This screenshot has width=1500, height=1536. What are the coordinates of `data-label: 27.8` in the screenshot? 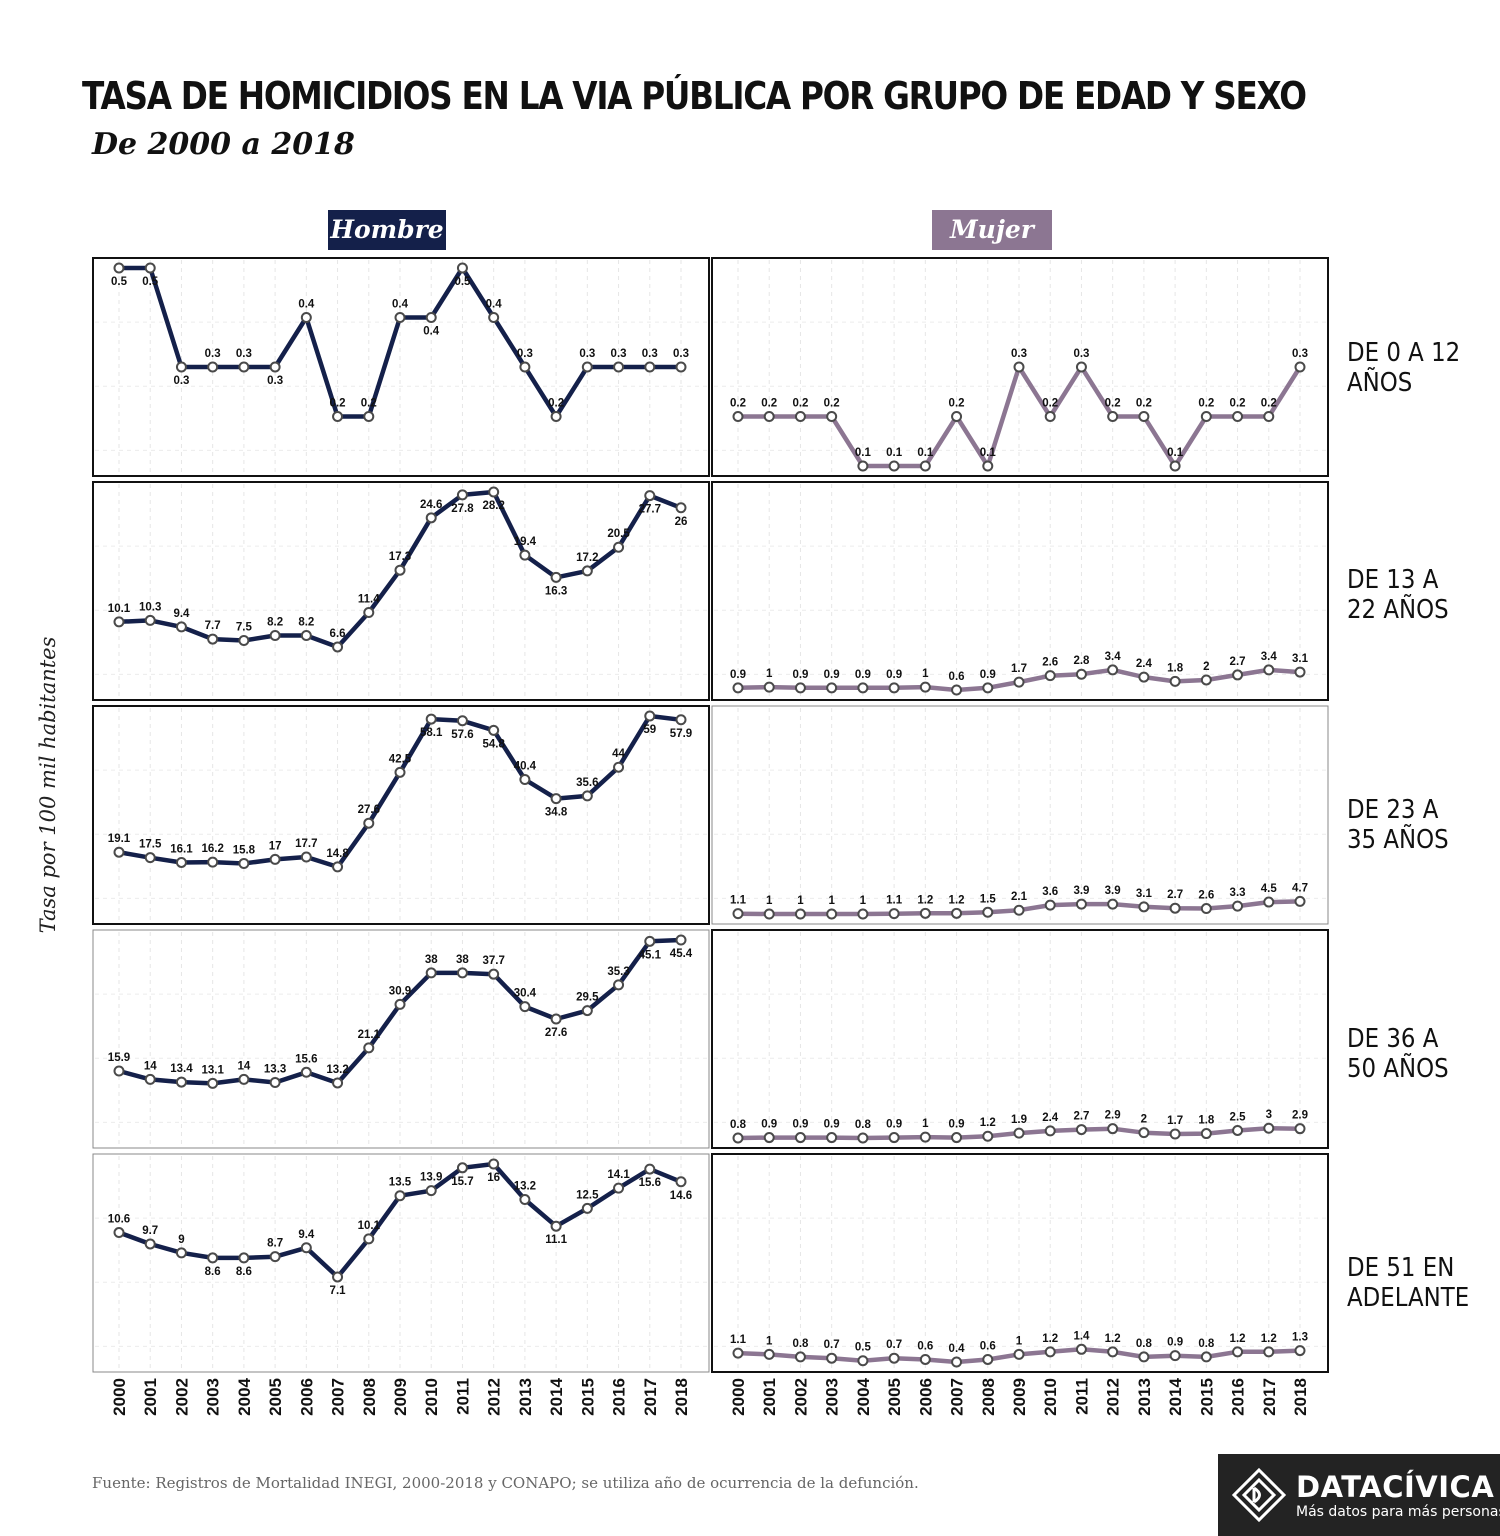 It's located at (462, 509).